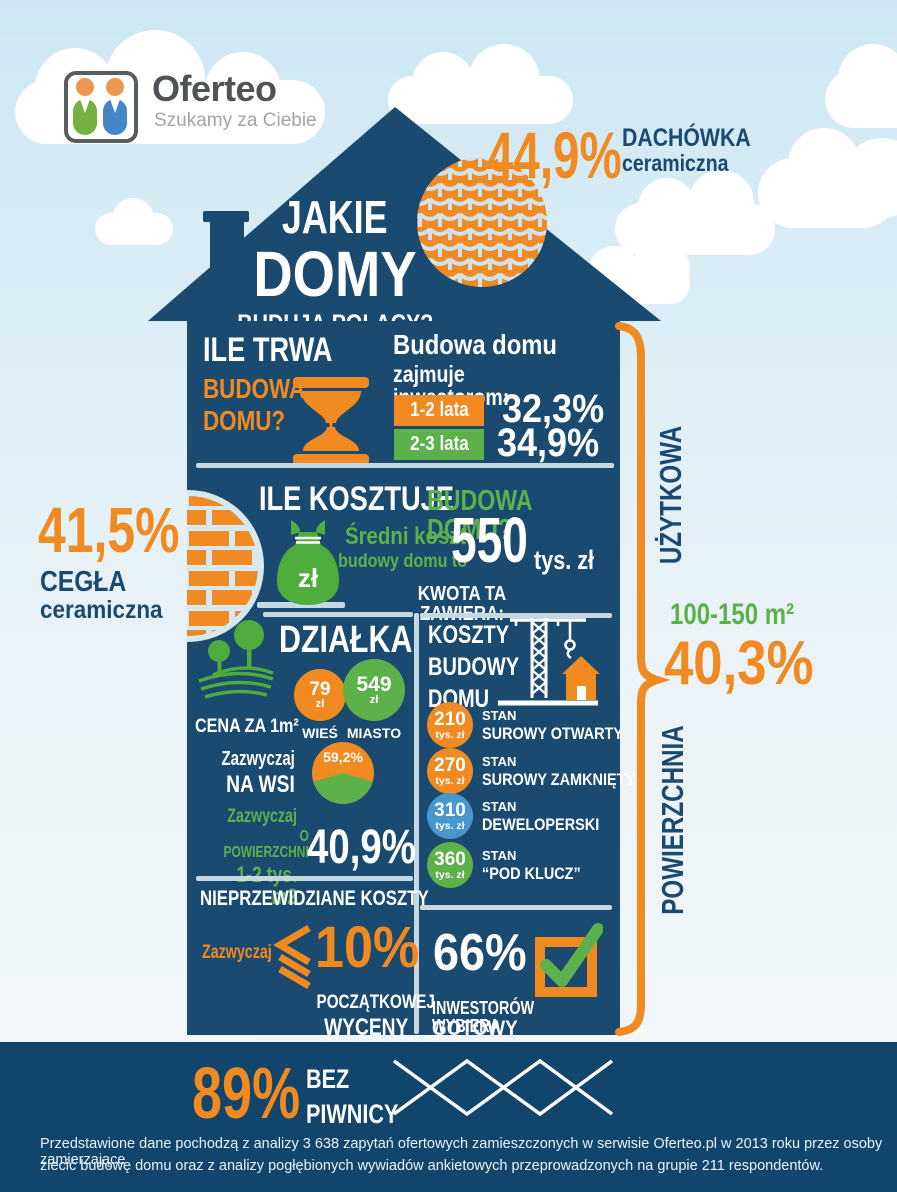  What do you see at coordinates (254, 388) in the screenshot?
I see `duration-heading-orange1: BUDOWA` at bounding box center [254, 388].